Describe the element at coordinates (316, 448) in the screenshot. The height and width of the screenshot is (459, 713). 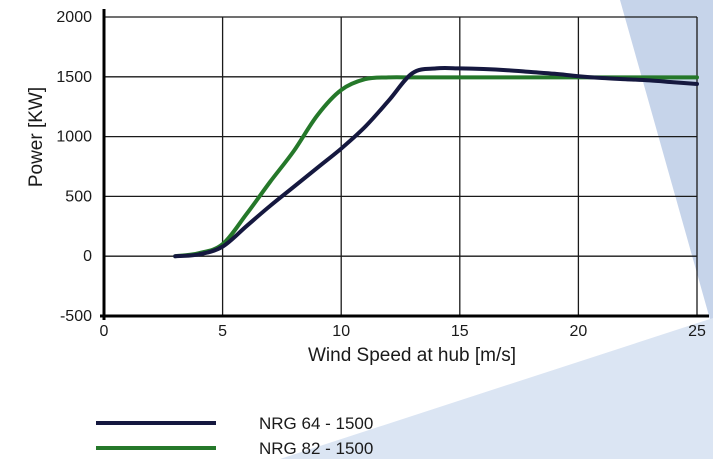
I see `legend-label: NRG 82 - 1500` at that location.